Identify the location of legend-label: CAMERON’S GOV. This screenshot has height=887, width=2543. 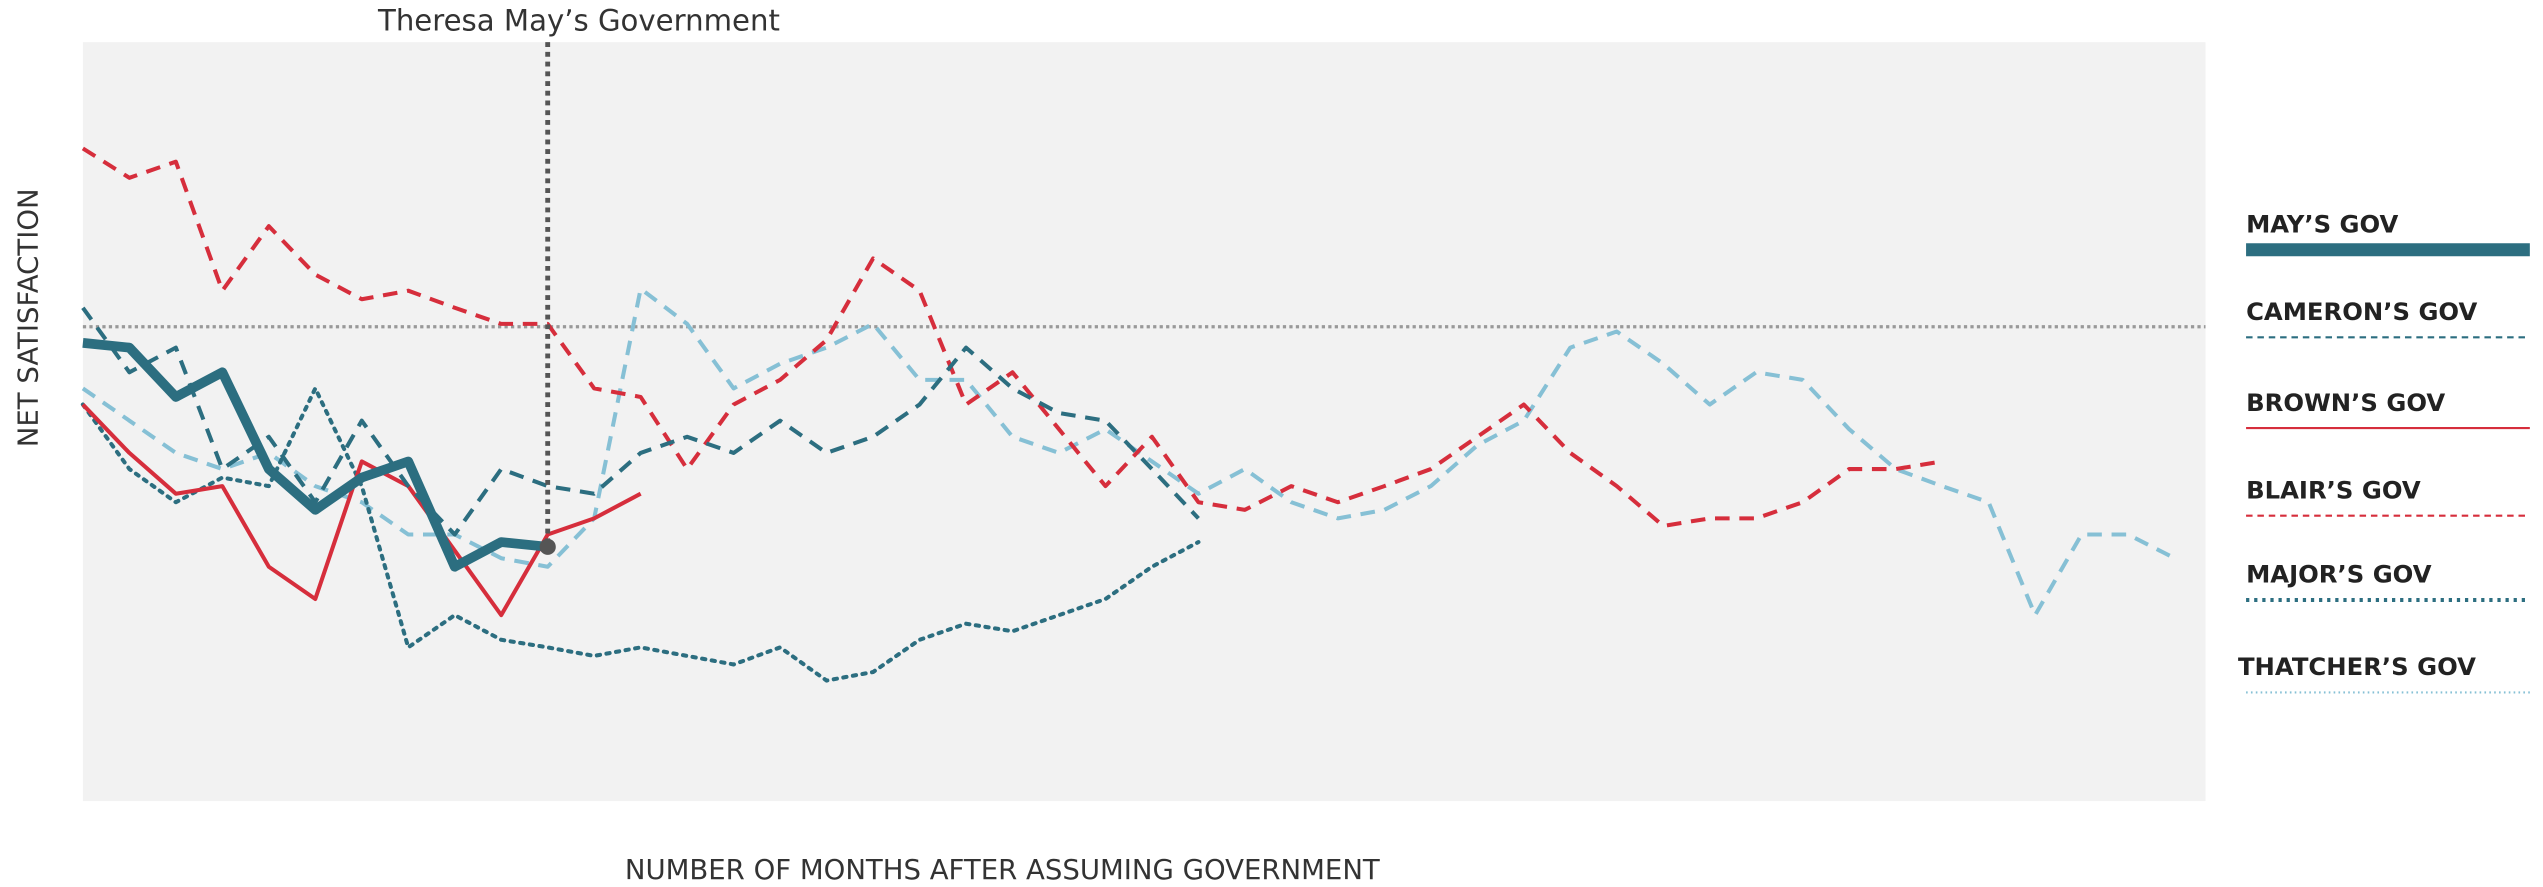
(2361, 311).